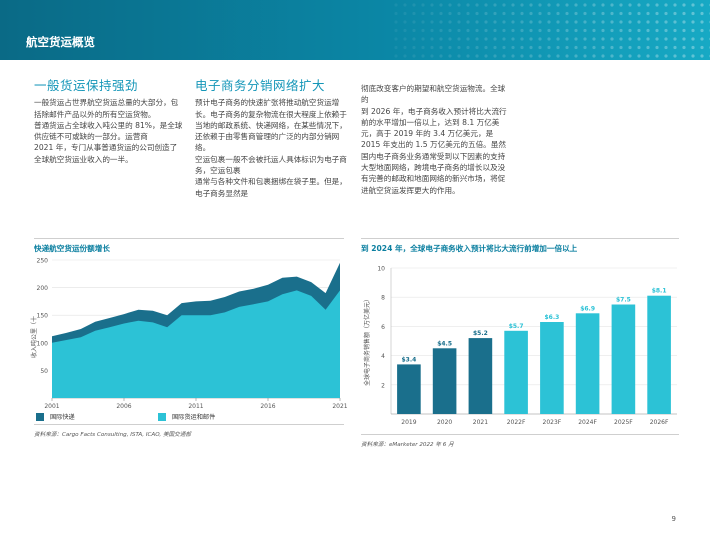 The width and height of the screenshot is (710, 548). What do you see at coordinates (55, 416) in the screenshot?
I see `legend-item: 国际快递` at bounding box center [55, 416].